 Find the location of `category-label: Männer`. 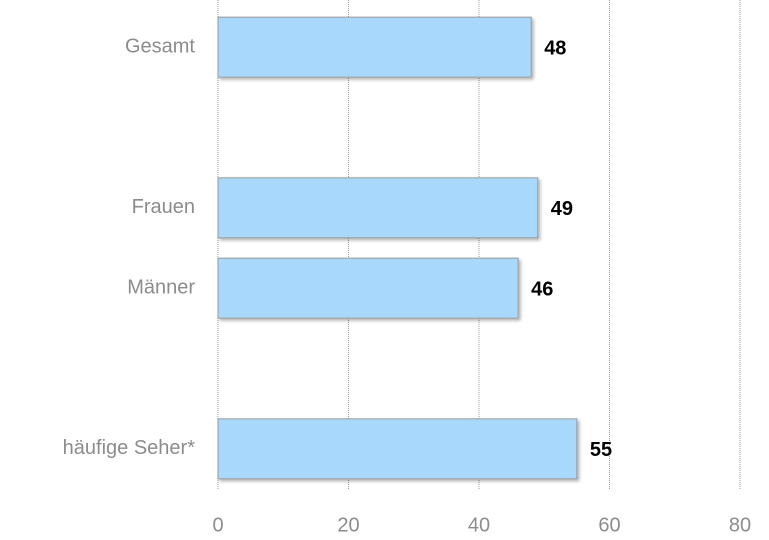

category-label: Männer is located at coordinates (161, 287).